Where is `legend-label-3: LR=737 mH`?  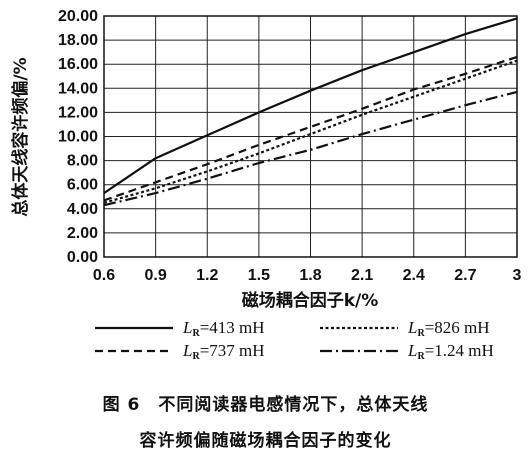 legend-label-3: LR=737 mH is located at coordinates (223, 351).